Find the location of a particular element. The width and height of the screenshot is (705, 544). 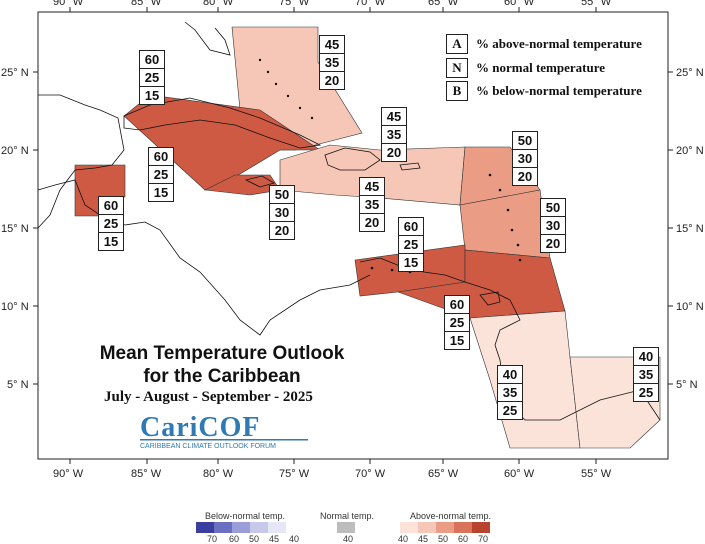

ticks-left is located at coordinates (35, 228).